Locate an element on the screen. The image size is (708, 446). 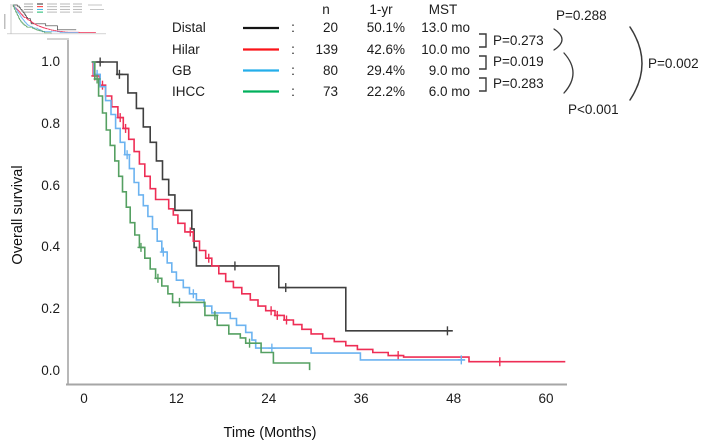
legend-1yr-distal: 50.1% is located at coordinates (385, 27).